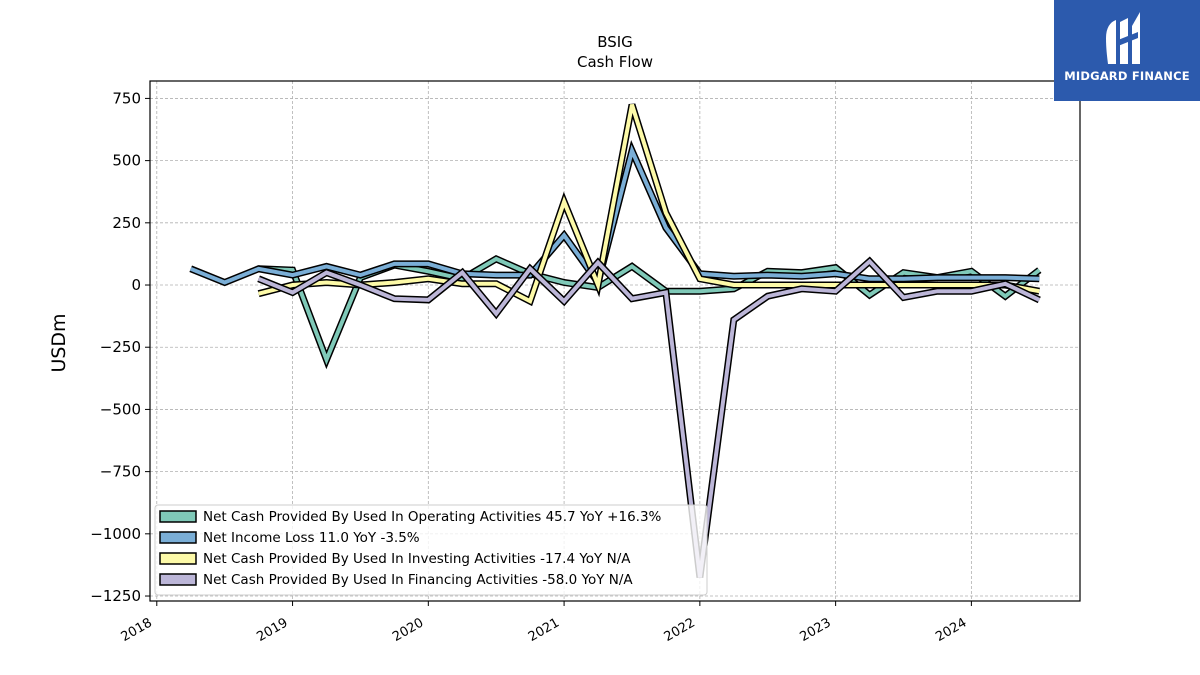 This screenshot has height=675, width=1200. Describe the element at coordinates (408, 630) in the screenshot. I see `x-tick-label: 2020` at that location.